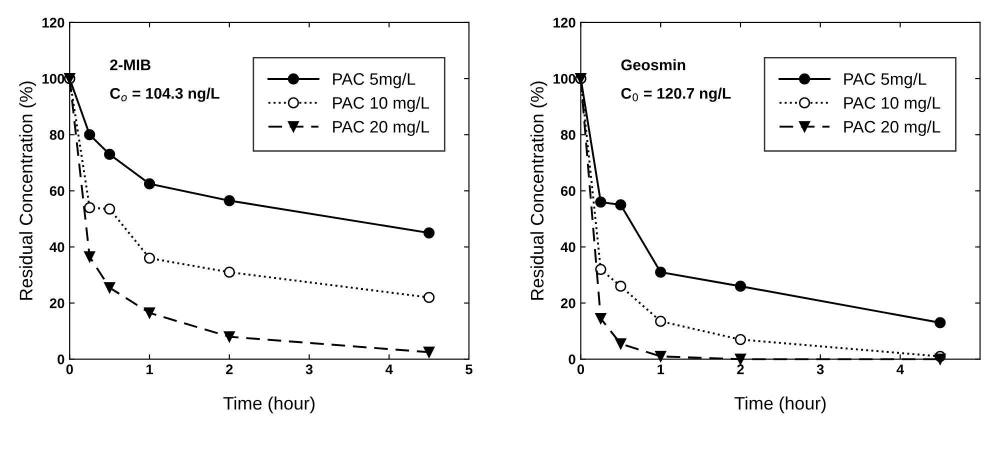 This screenshot has width=995, height=449. I want to click on annotation: 2-MIB, so click(130, 65).